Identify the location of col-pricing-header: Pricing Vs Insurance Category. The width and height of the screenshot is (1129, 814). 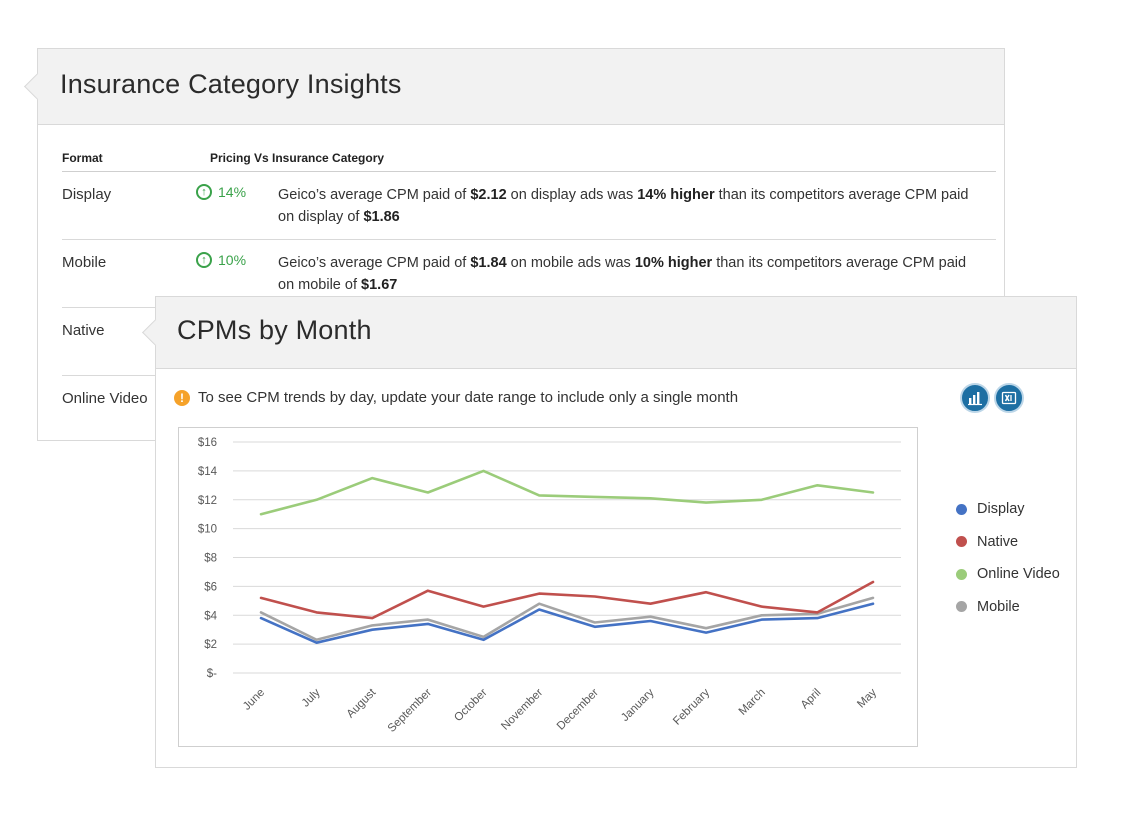
(297, 158).